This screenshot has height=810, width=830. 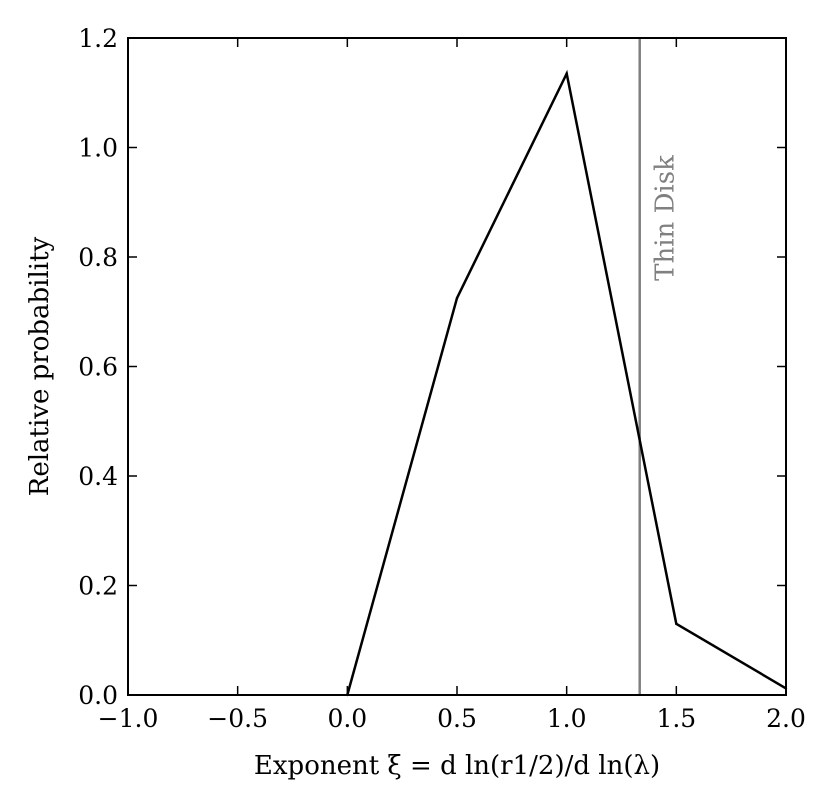 I want to click on x-tick-label: 0.0, so click(x=347, y=718).